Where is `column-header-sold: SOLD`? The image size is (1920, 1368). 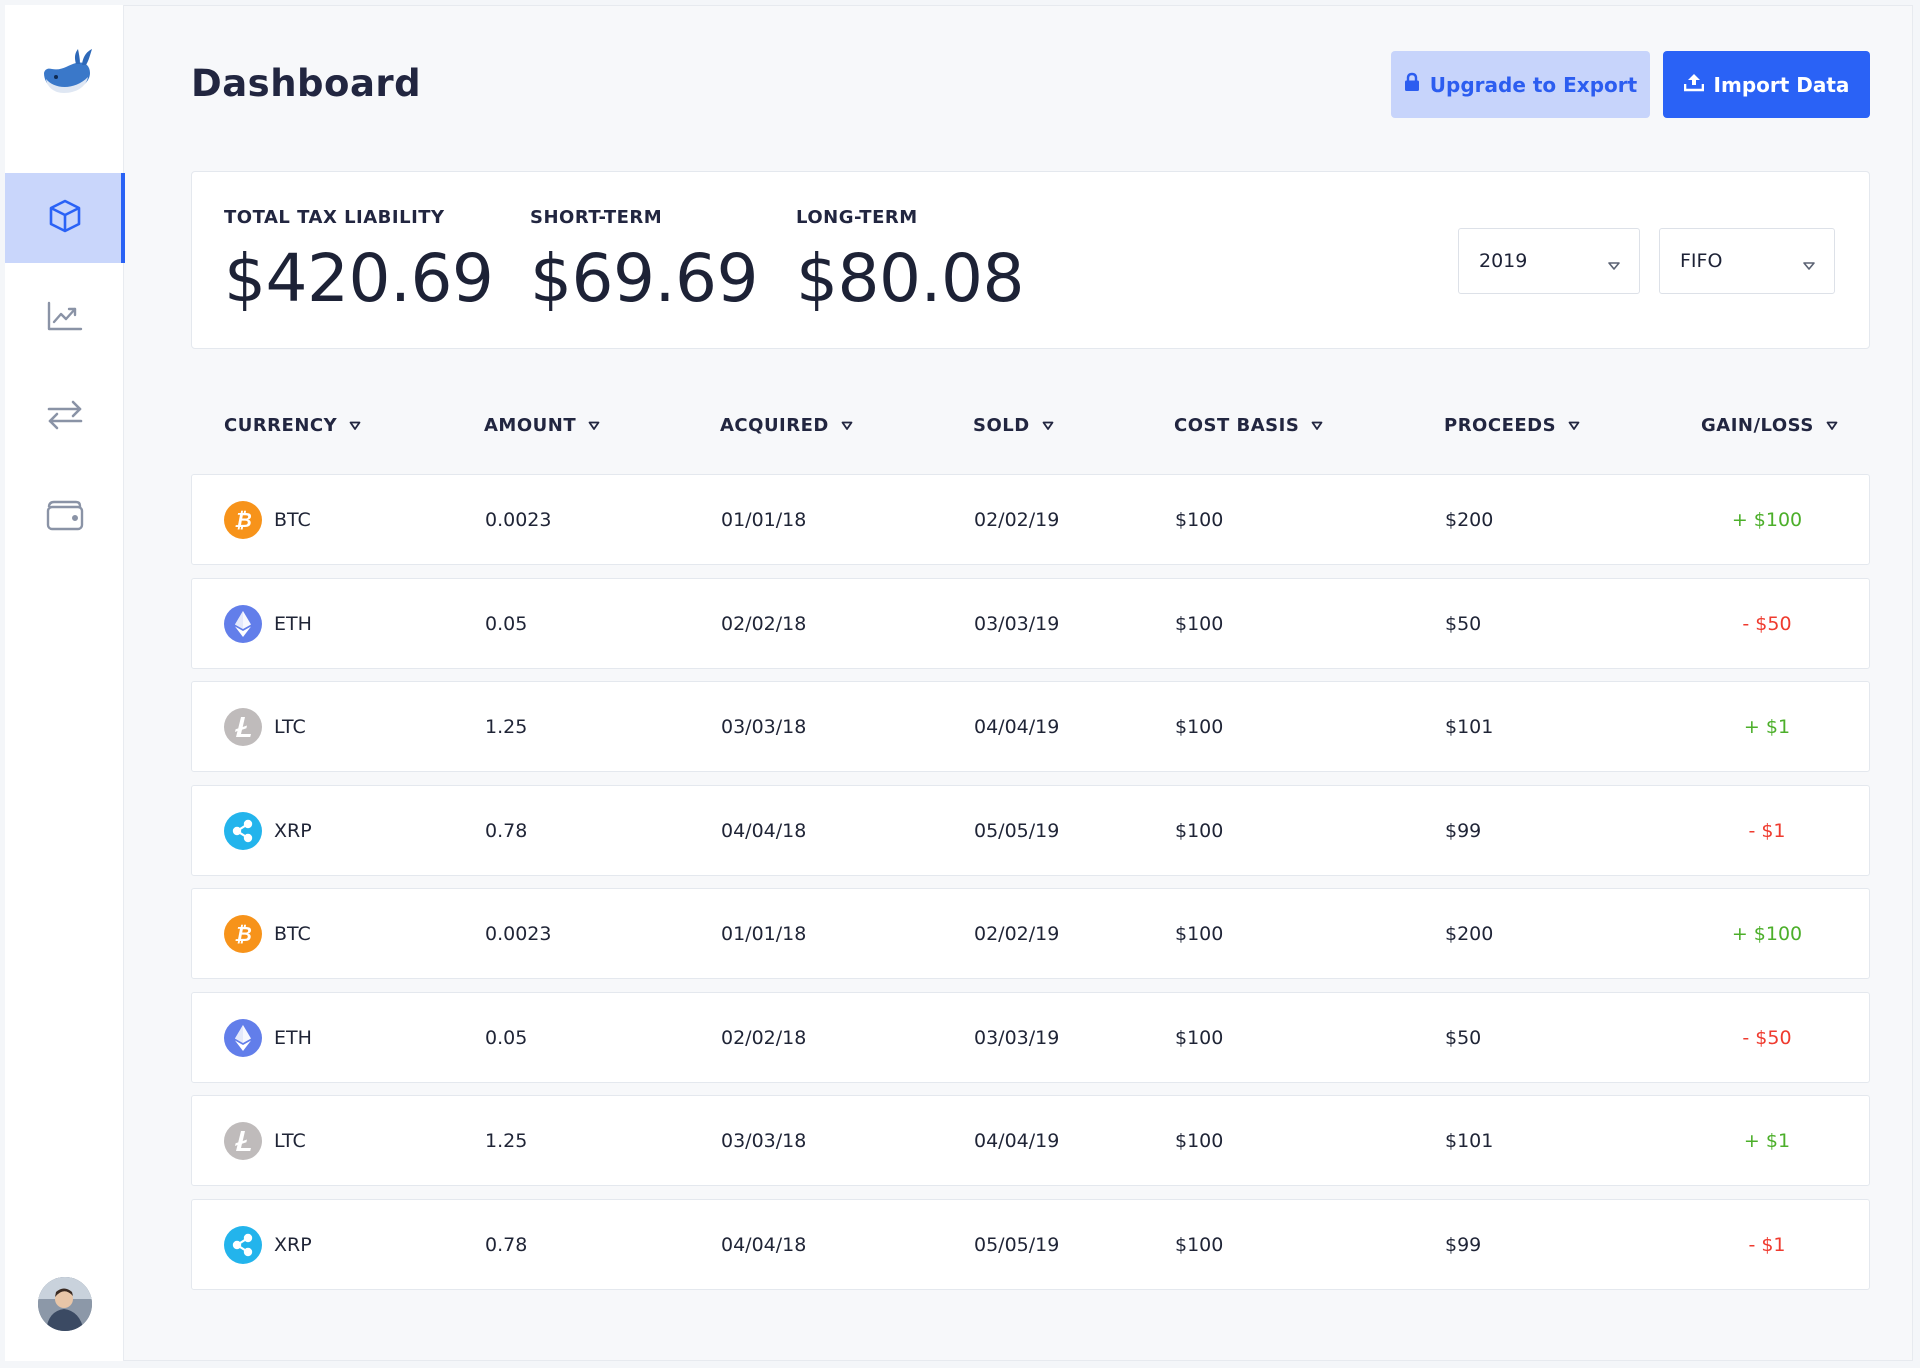
column-header-sold: SOLD is located at coordinates (1013, 425).